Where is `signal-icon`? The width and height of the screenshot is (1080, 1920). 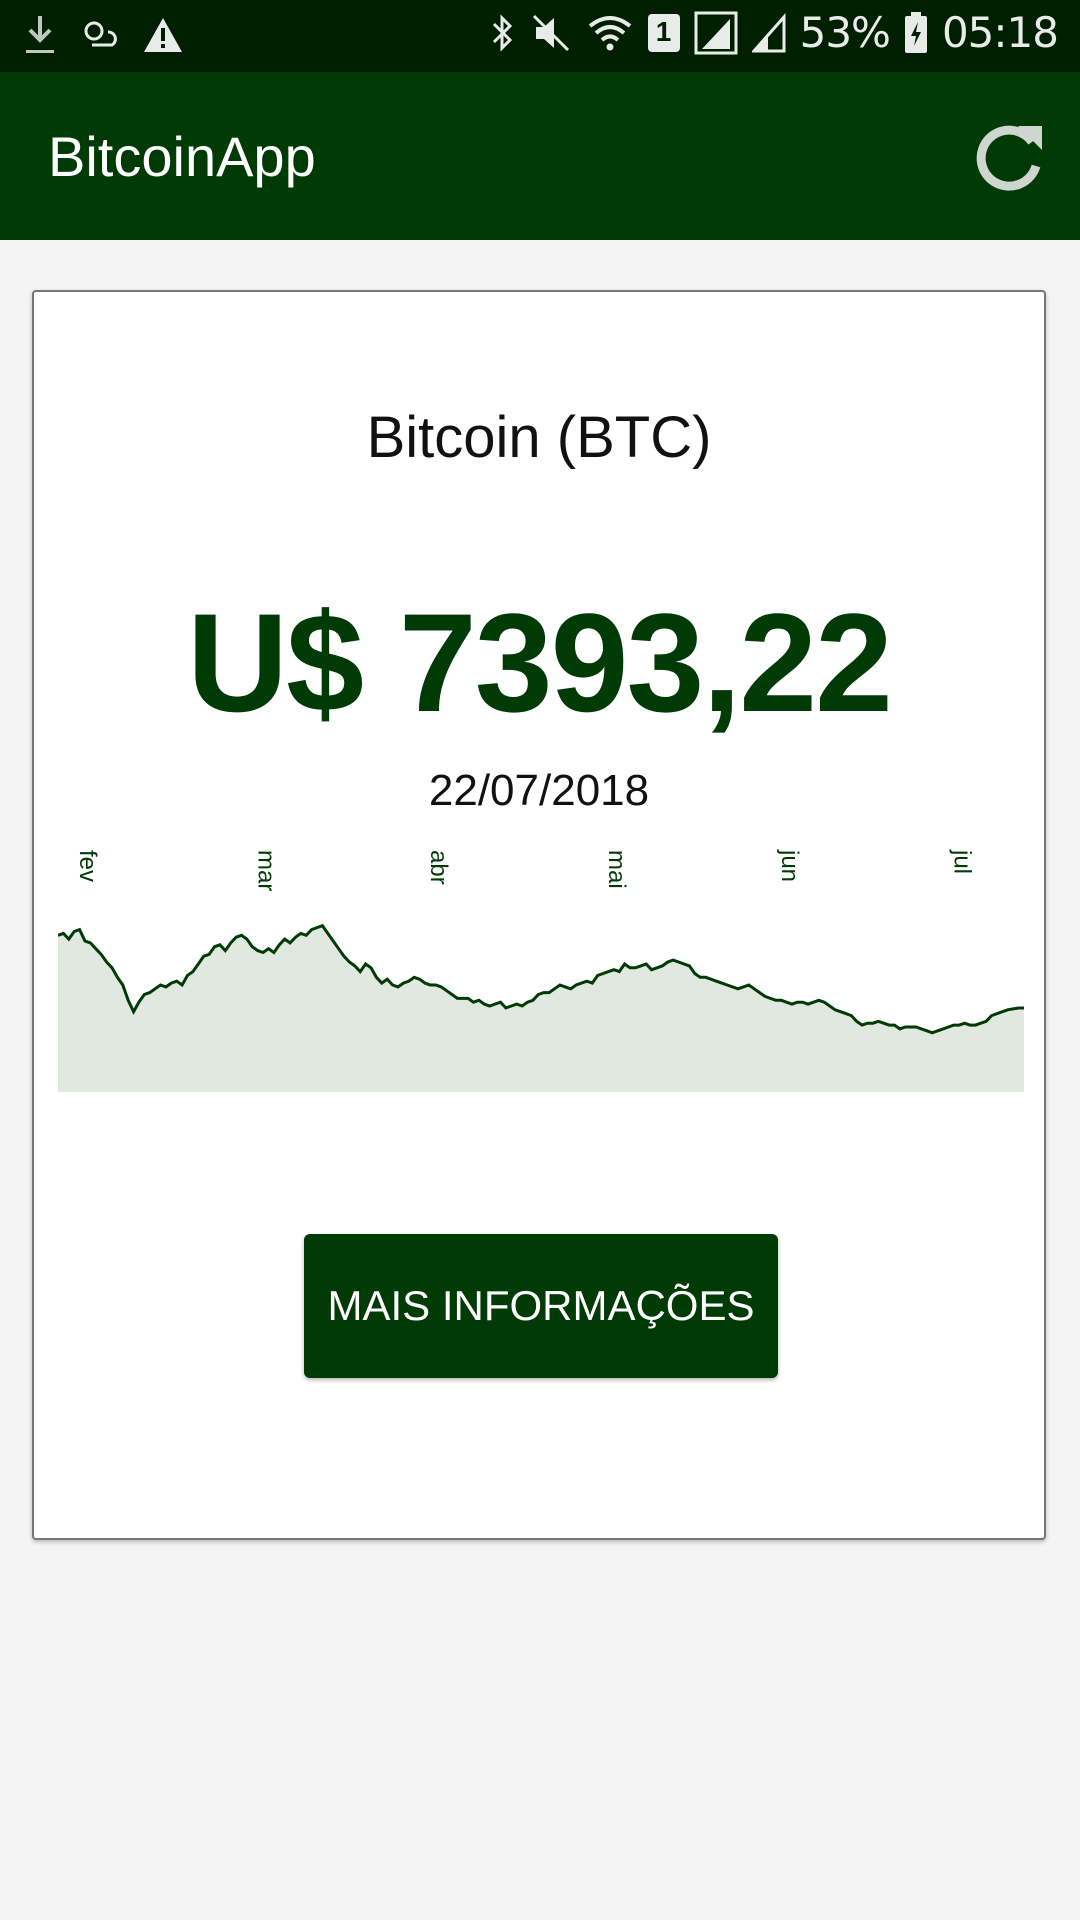
signal-icon is located at coordinates (716, 33).